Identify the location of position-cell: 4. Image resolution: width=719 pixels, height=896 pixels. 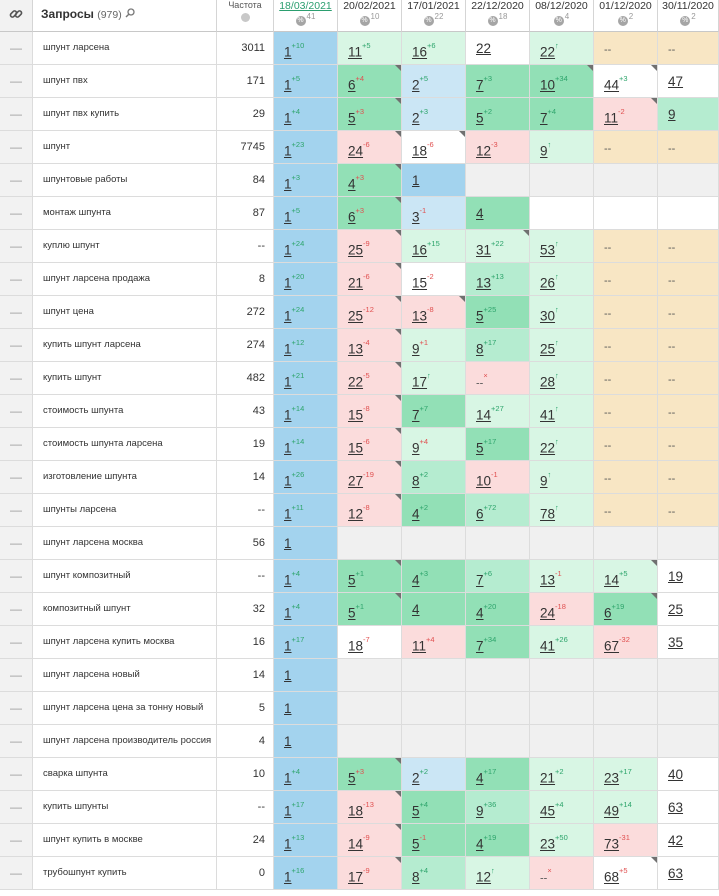
(498, 213).